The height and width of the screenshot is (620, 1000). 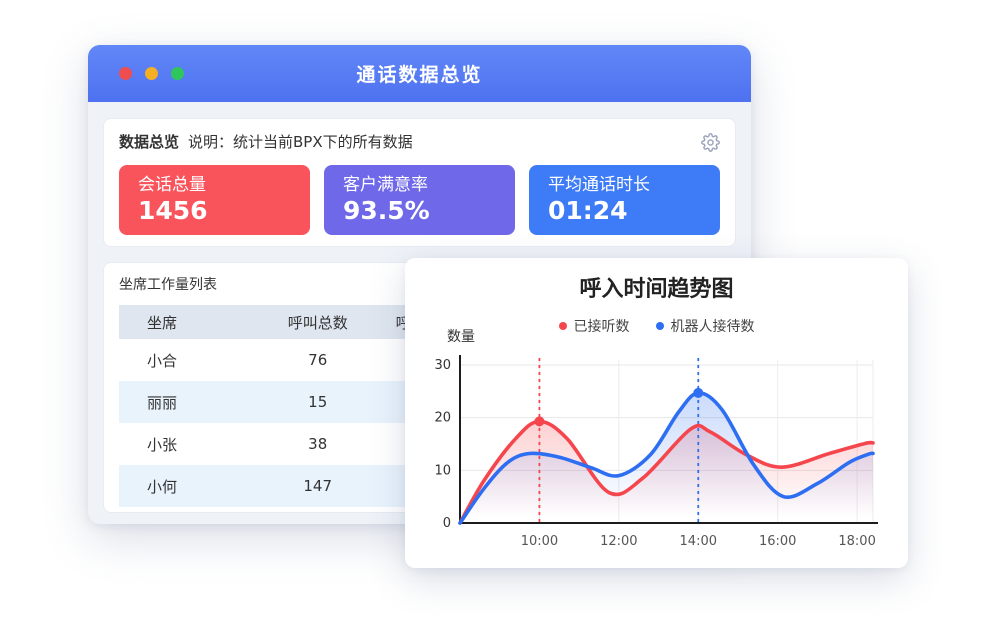 I want to click on settings-gear-icon, so click(x=710, y=142).